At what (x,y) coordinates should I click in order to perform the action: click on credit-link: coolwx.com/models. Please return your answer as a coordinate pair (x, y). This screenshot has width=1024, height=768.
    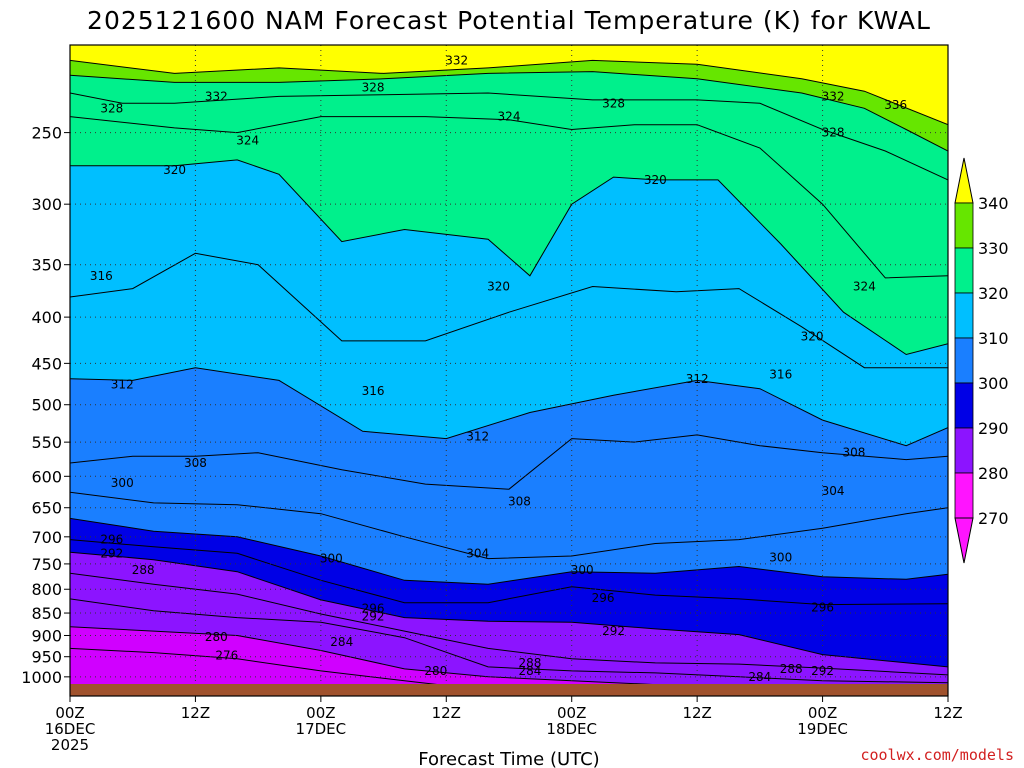
    Looking at the image, I should click on (937, 755).